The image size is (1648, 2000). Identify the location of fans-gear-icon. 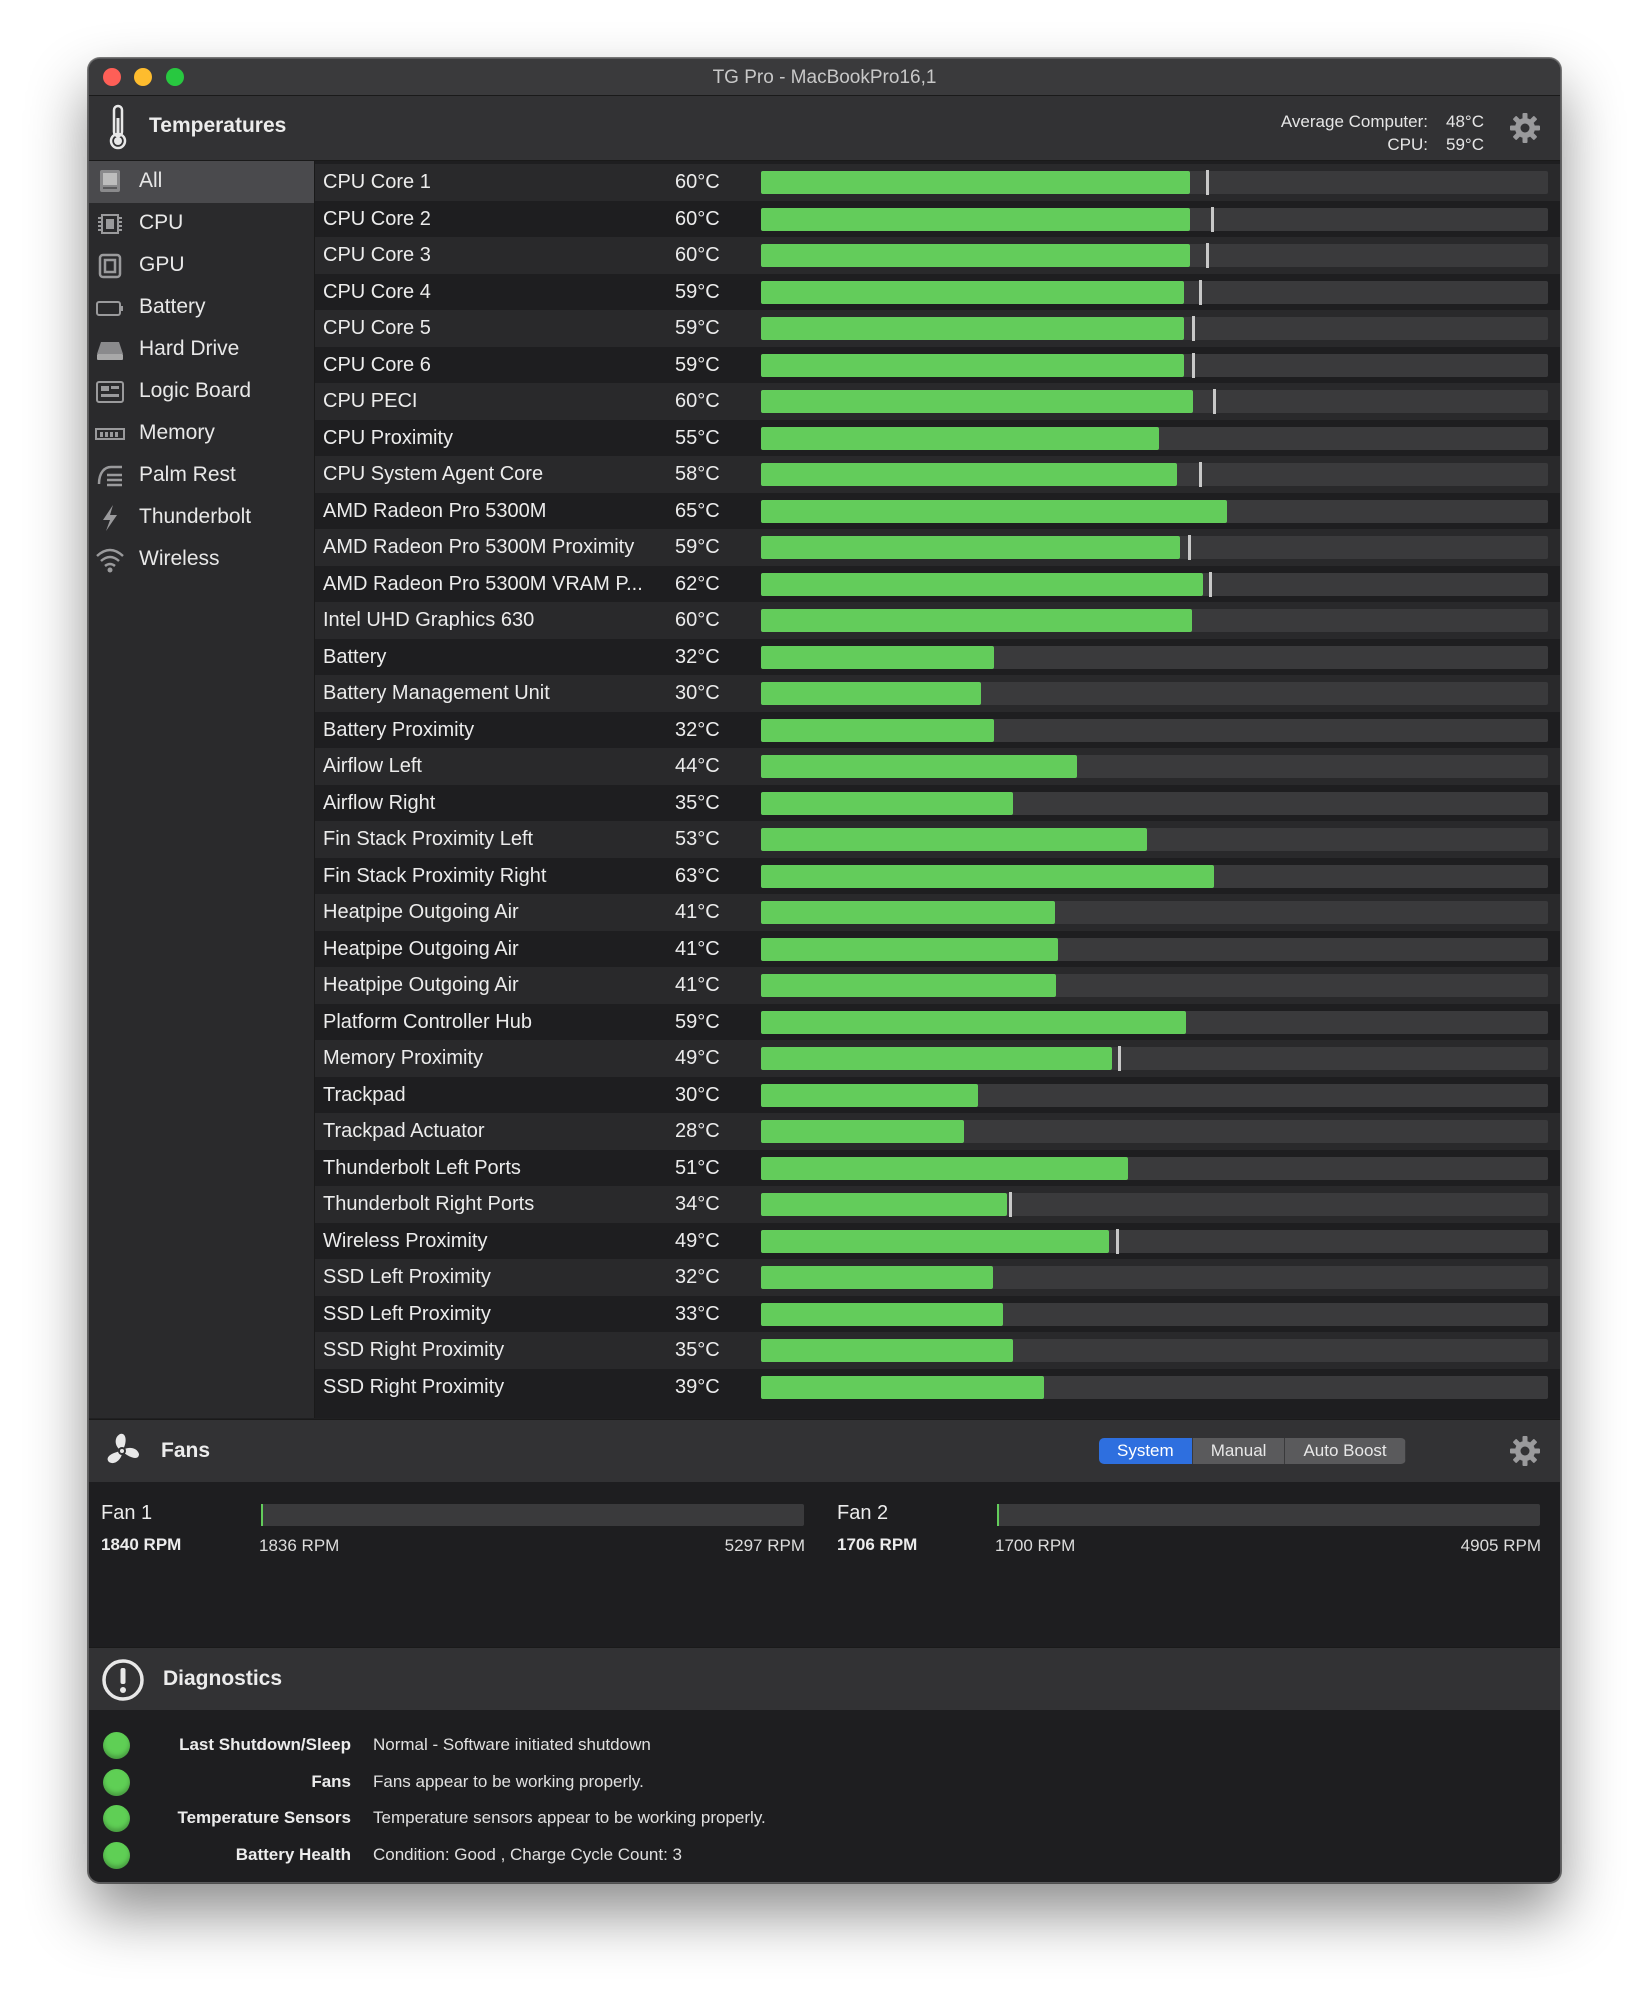
(1525, 1451).